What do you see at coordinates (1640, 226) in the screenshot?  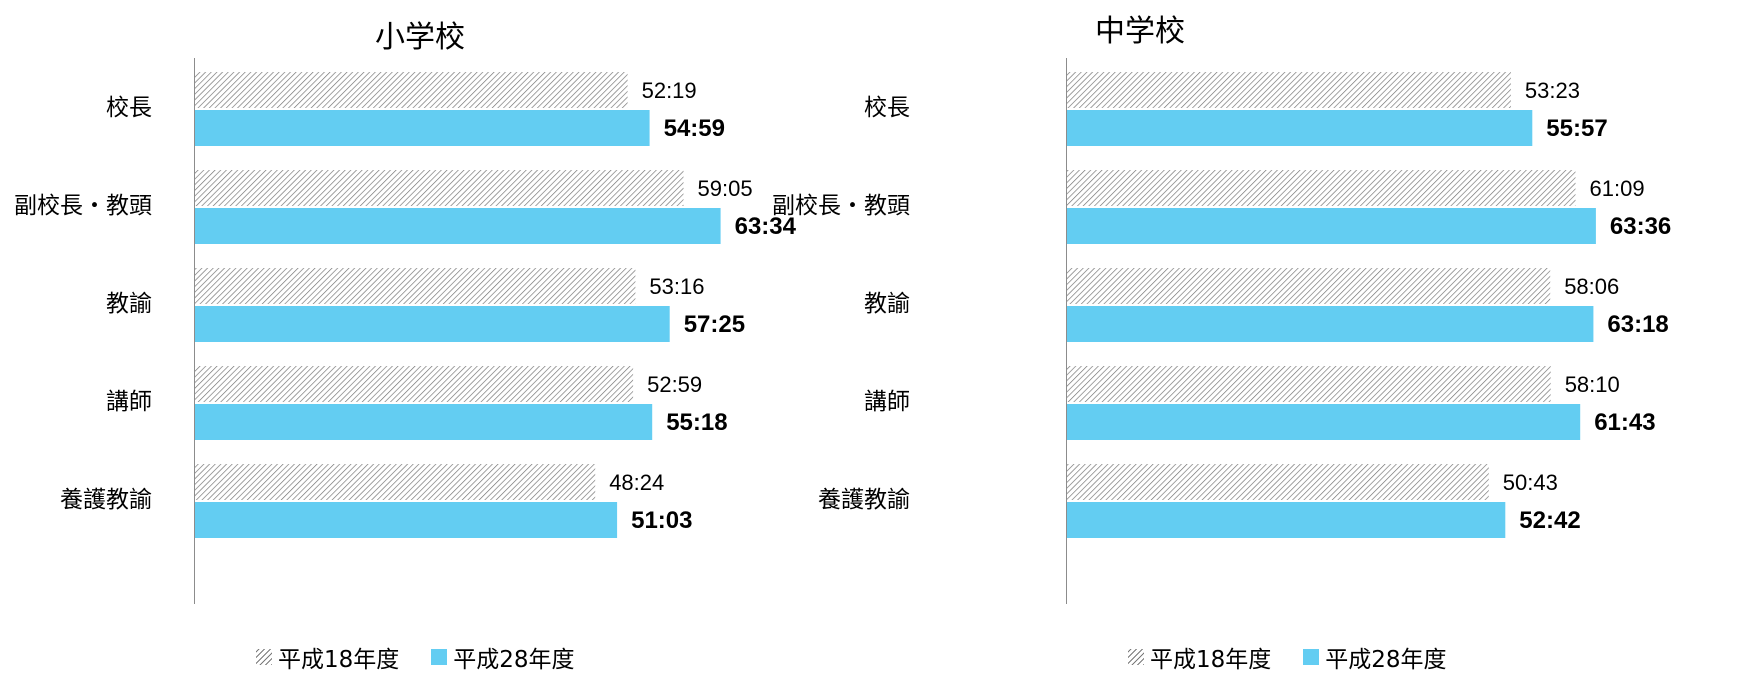 I see `data-label-h28: 63:36` at bounding box center [1640, 226].